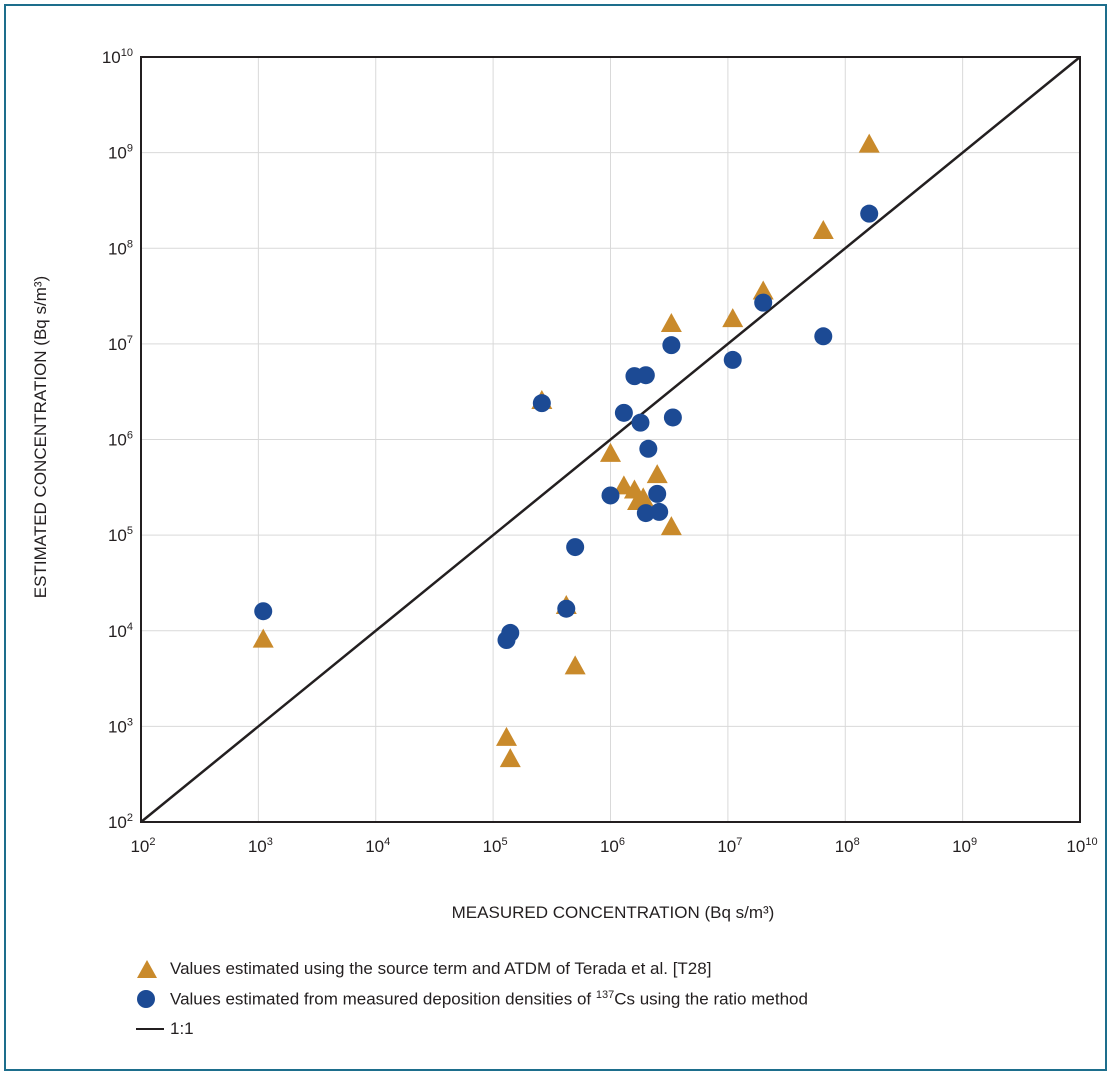 The width and height of the screenshot is (1113, 1077). Describe the element at coordinates (495, 846) in the screenshot. I see `x-tick-label: 10⁵` at that location.